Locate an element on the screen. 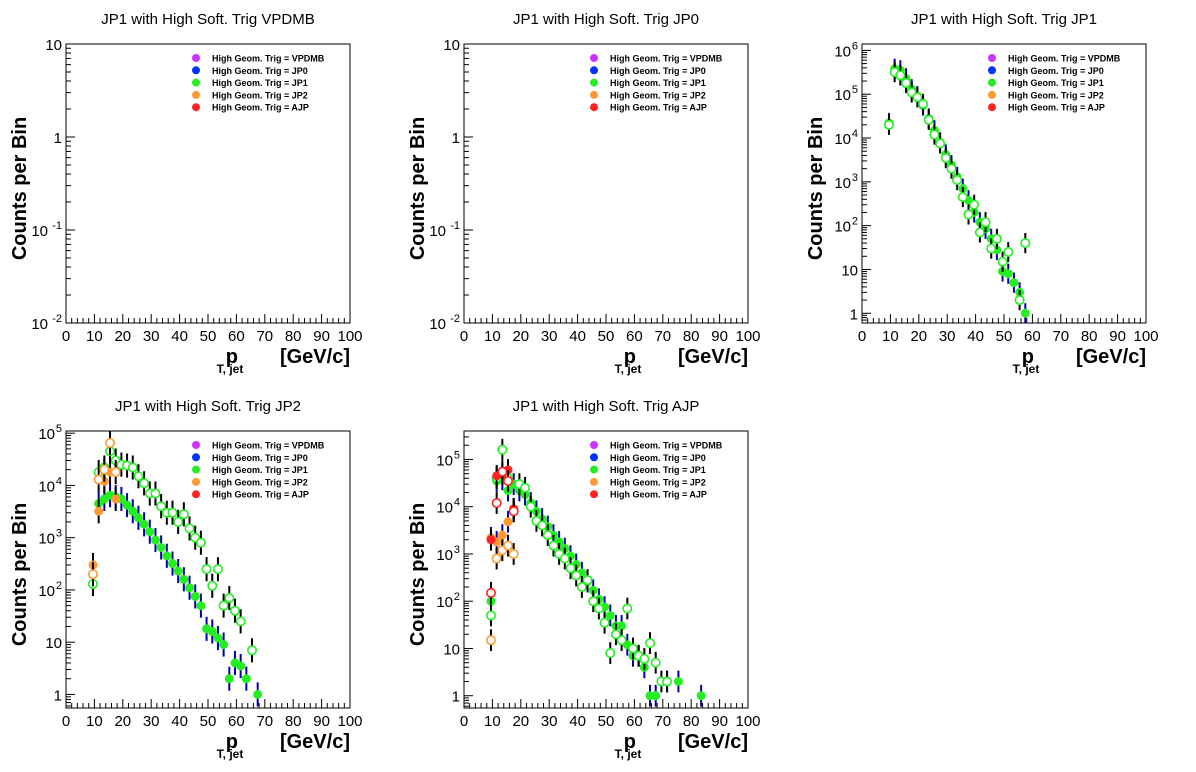  x-tick-label: 80 is located at coordinates (293, 721).